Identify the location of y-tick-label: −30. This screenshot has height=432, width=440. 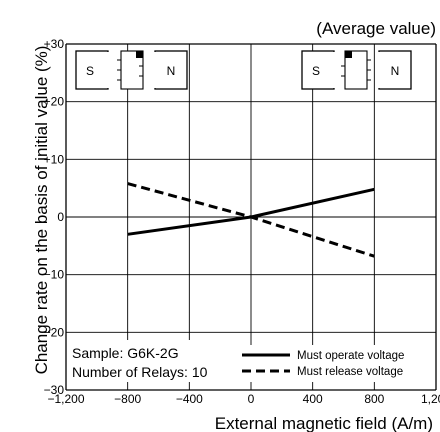
(54, 390).